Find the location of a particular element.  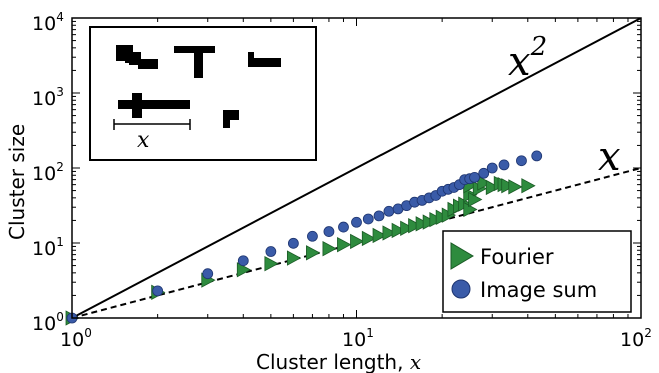

x-axis-label: Cluster length, x is located at coordinates (338, 361).